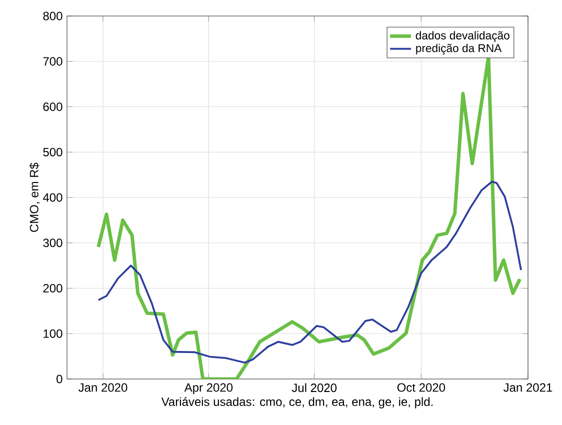 This screenshot has width=562, height=425. Describe the element at coordinates (52, 243) in the screenshot. I see `y-tick-label: 300` at that location.